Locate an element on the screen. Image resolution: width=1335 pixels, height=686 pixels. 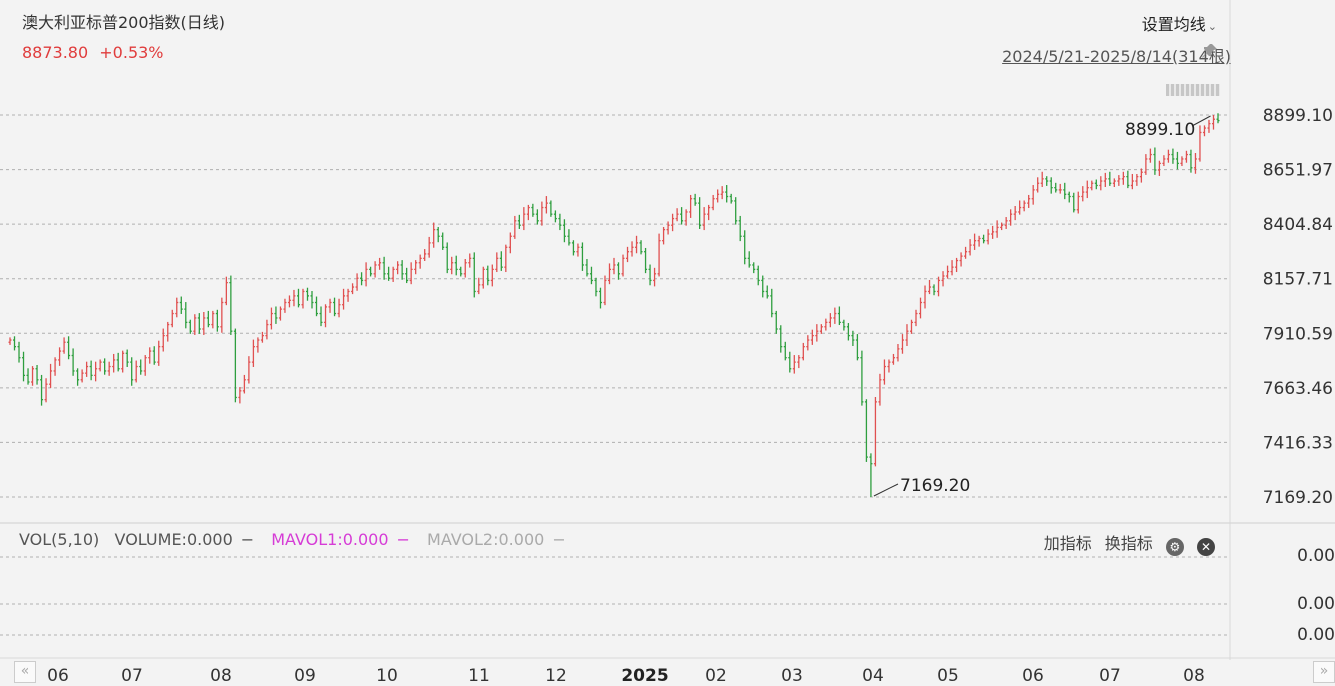
x-tick-label: 02 is located at coordinates (716, 676).